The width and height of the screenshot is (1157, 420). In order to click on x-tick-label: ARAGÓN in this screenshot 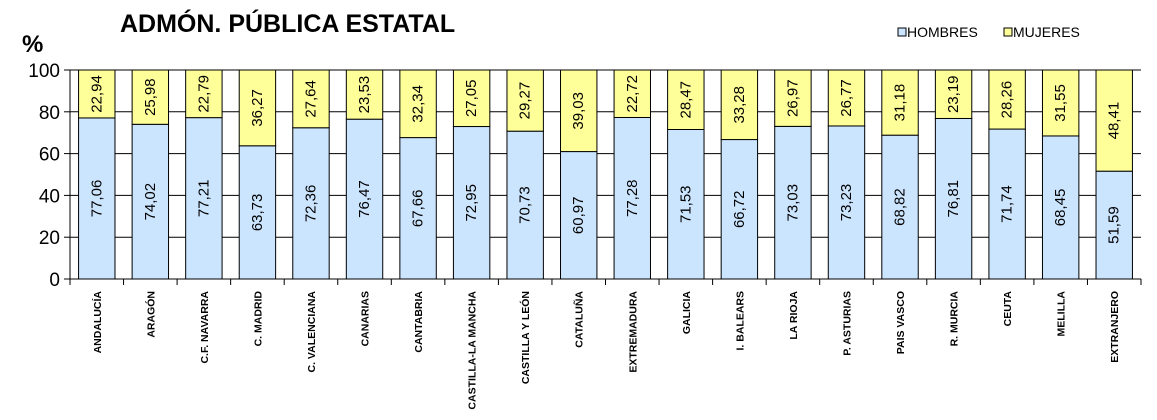, I will do `click(150, 314)`.